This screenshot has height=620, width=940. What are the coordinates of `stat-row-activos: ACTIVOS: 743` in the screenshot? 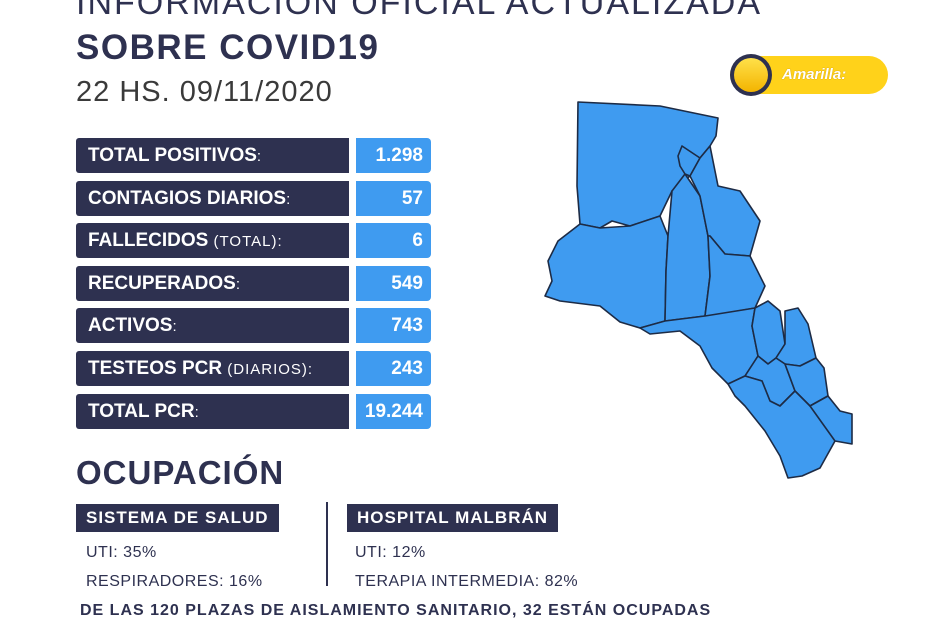 It's located at (253, 325).